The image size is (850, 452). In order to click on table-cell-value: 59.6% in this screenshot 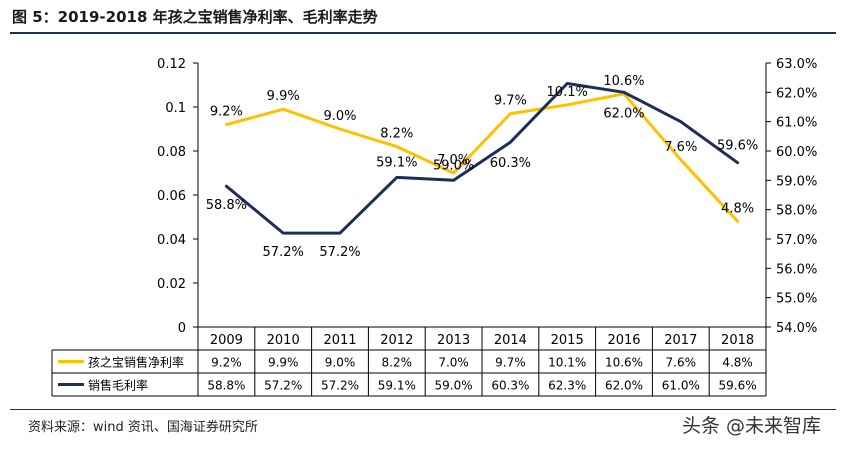, I will do `click(738, 386)`.